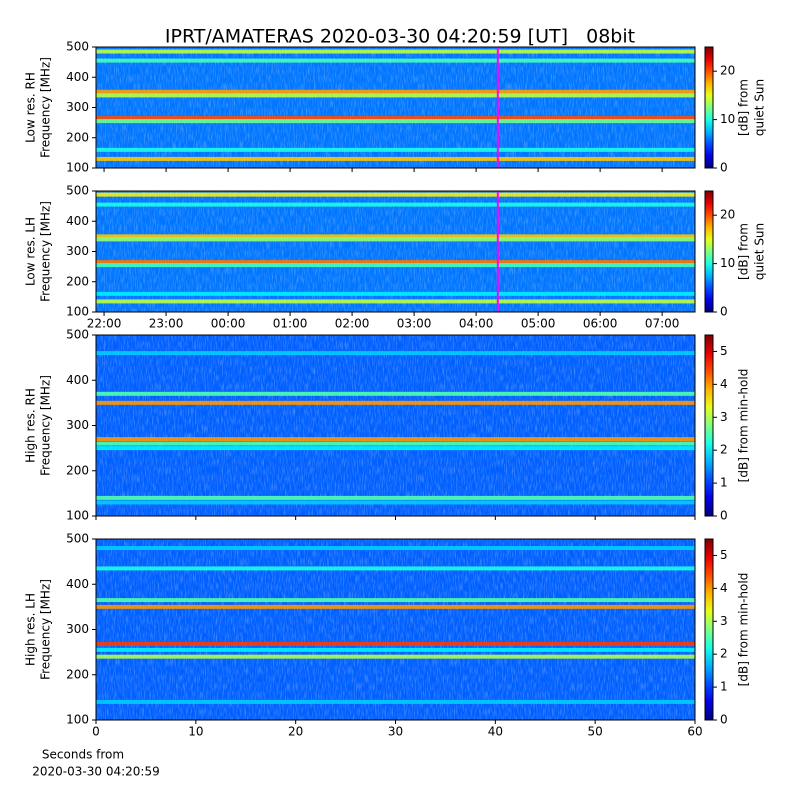  I want to click on x-tick-label: 0, so click(96, 732).